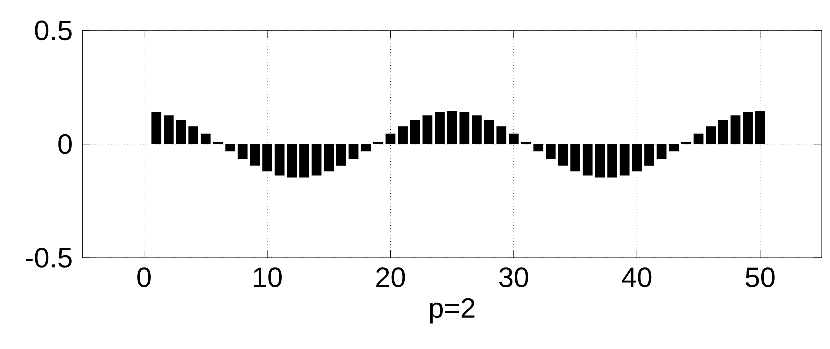  Describe the element at coordinates (49, 258) in the screenshot. I see `y-tick-label: -0.5` at that location.